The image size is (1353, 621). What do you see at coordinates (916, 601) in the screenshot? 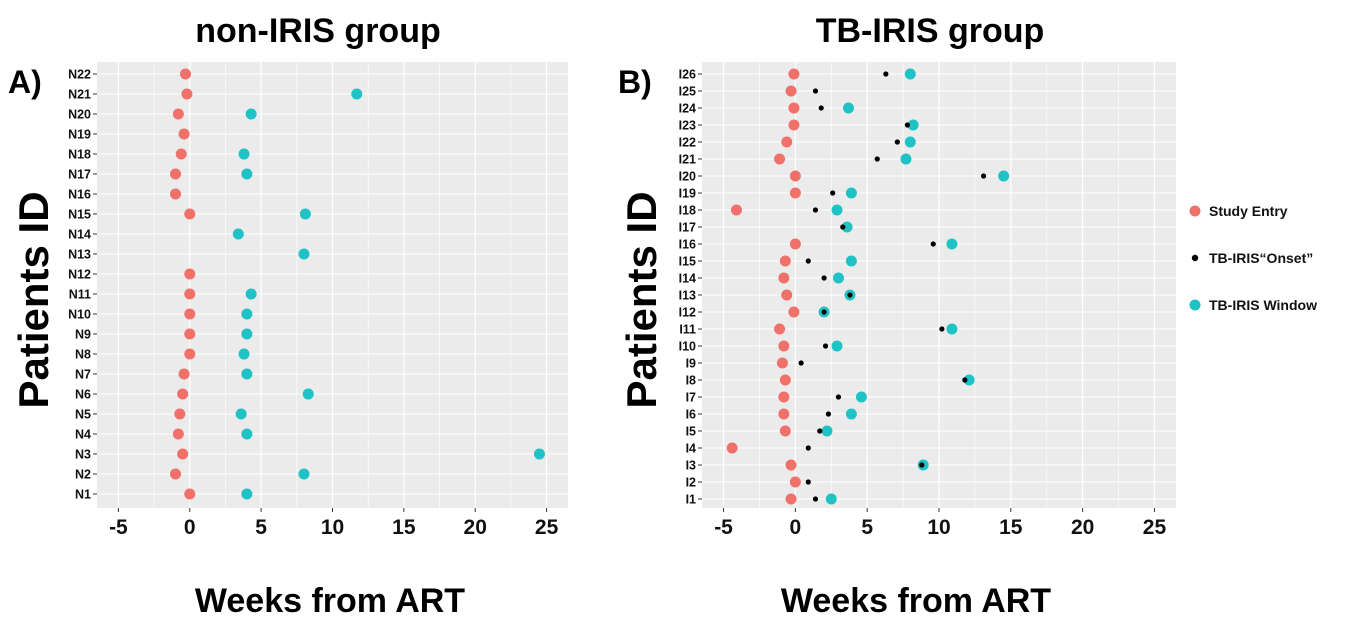
I see `panel-b-xlabel: Weeks from ART` at bounding box center [916, 601].